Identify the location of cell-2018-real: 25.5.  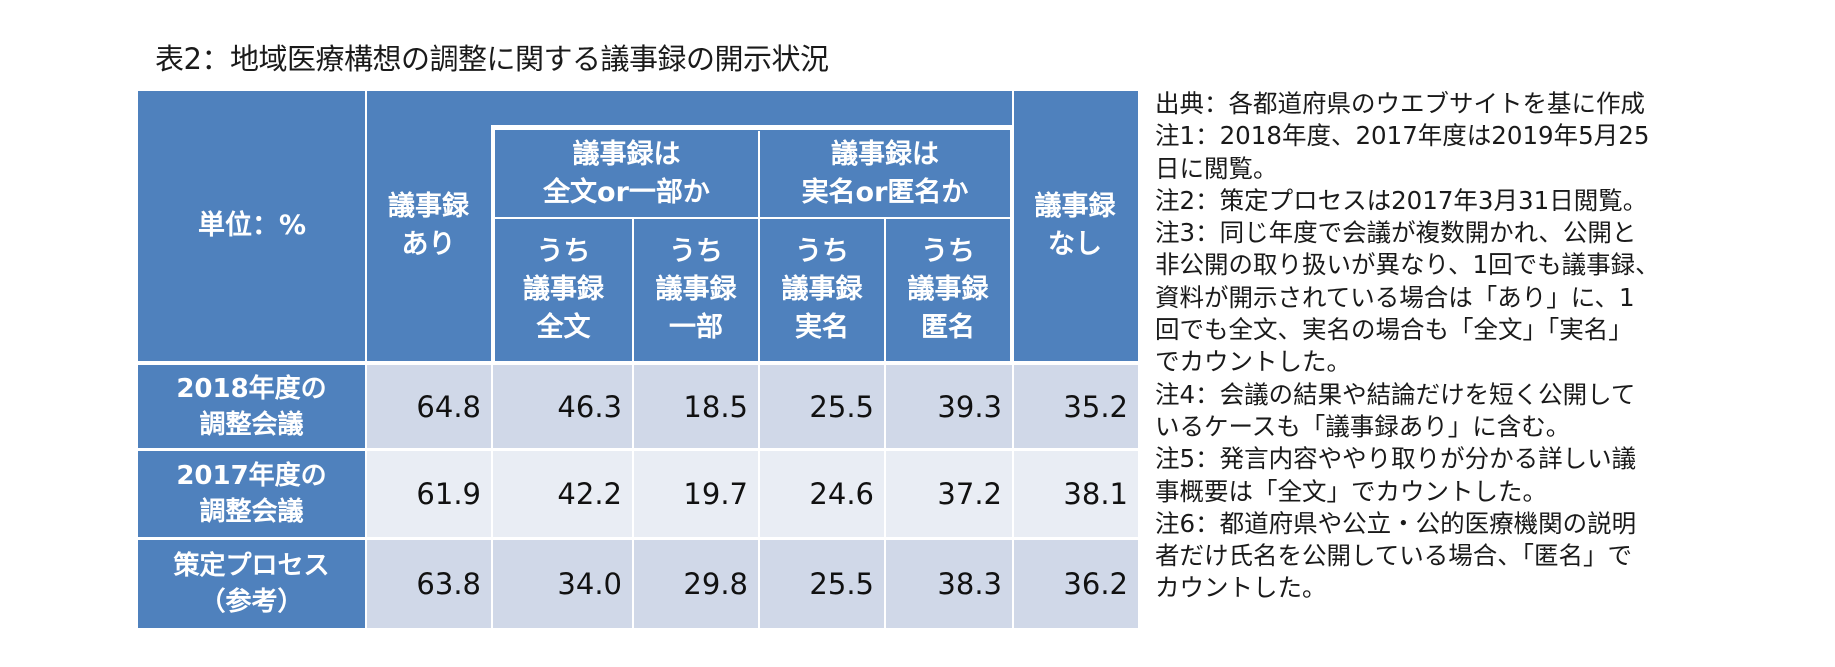
(822, 406).